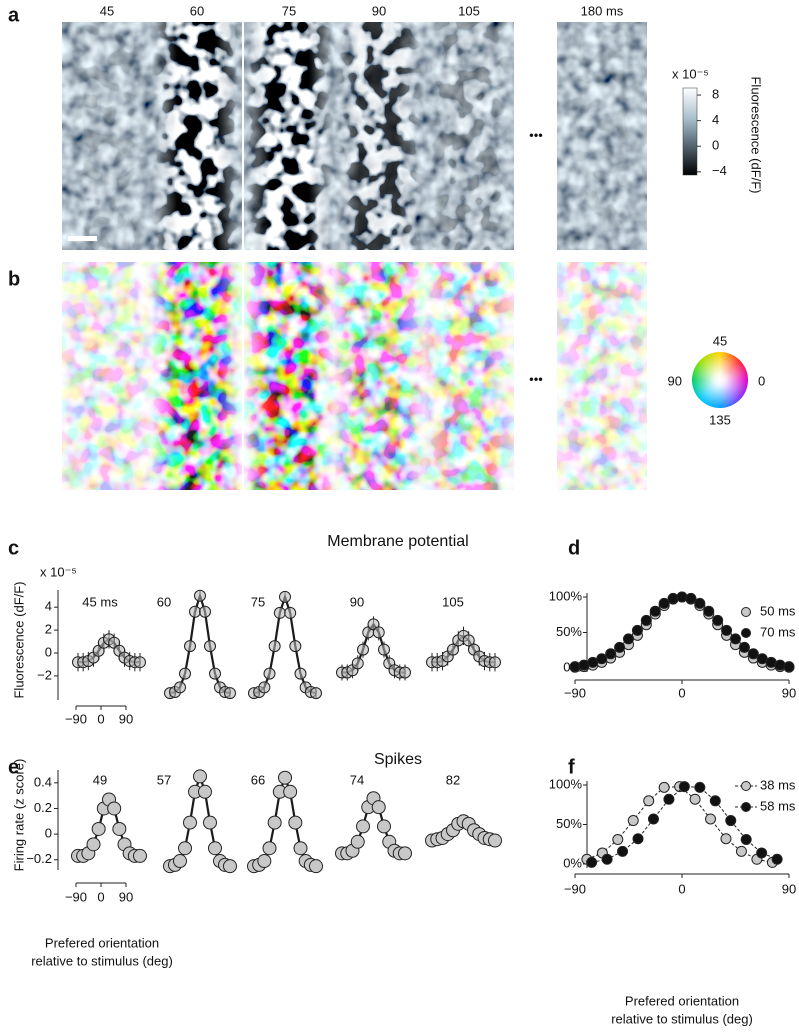 The image size is (799, 1036). Describe the element at coordinates (164, 601) in the screenshot. I see `series-label: 60` at that location.